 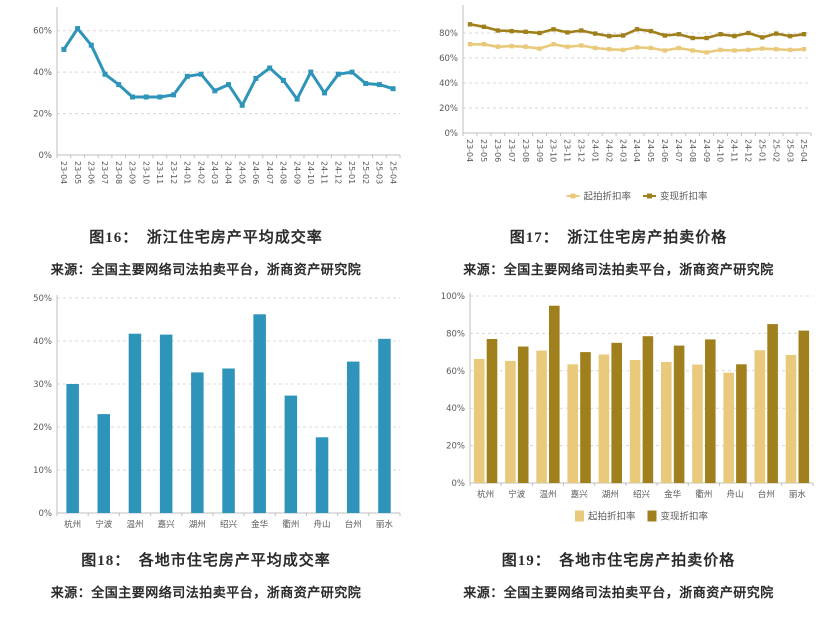 What do you see at coordinates (703, 494) in the screenshot?
I see `x-tick-label: 衢州` at bounding box center [703, 494].